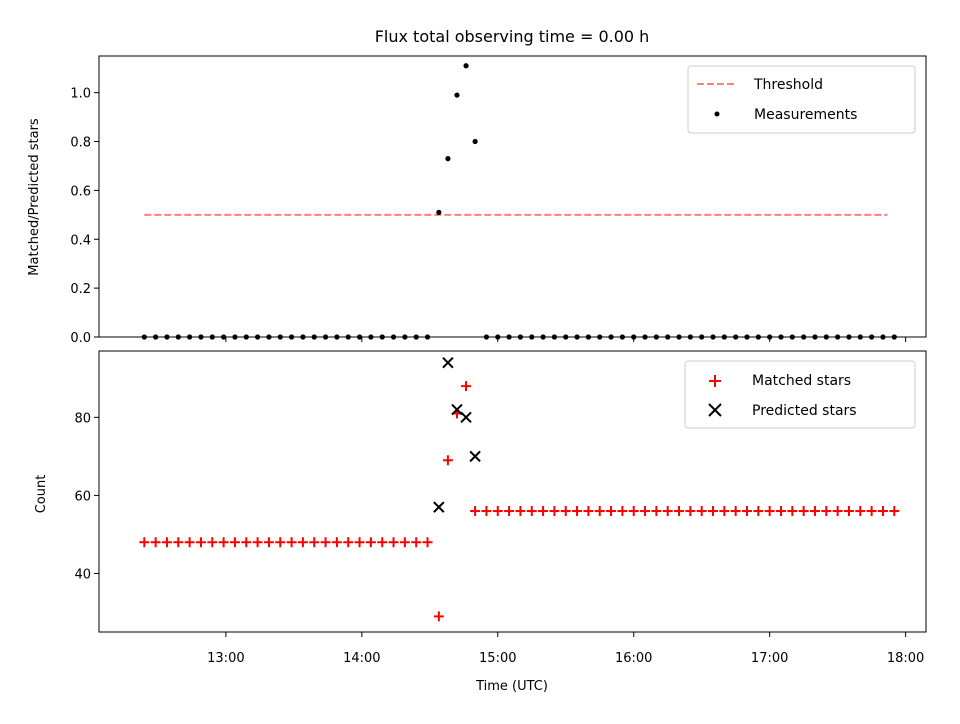 This screenshot has width=960, height=724. I want to click on predicted-star-point, so click(439, 507).